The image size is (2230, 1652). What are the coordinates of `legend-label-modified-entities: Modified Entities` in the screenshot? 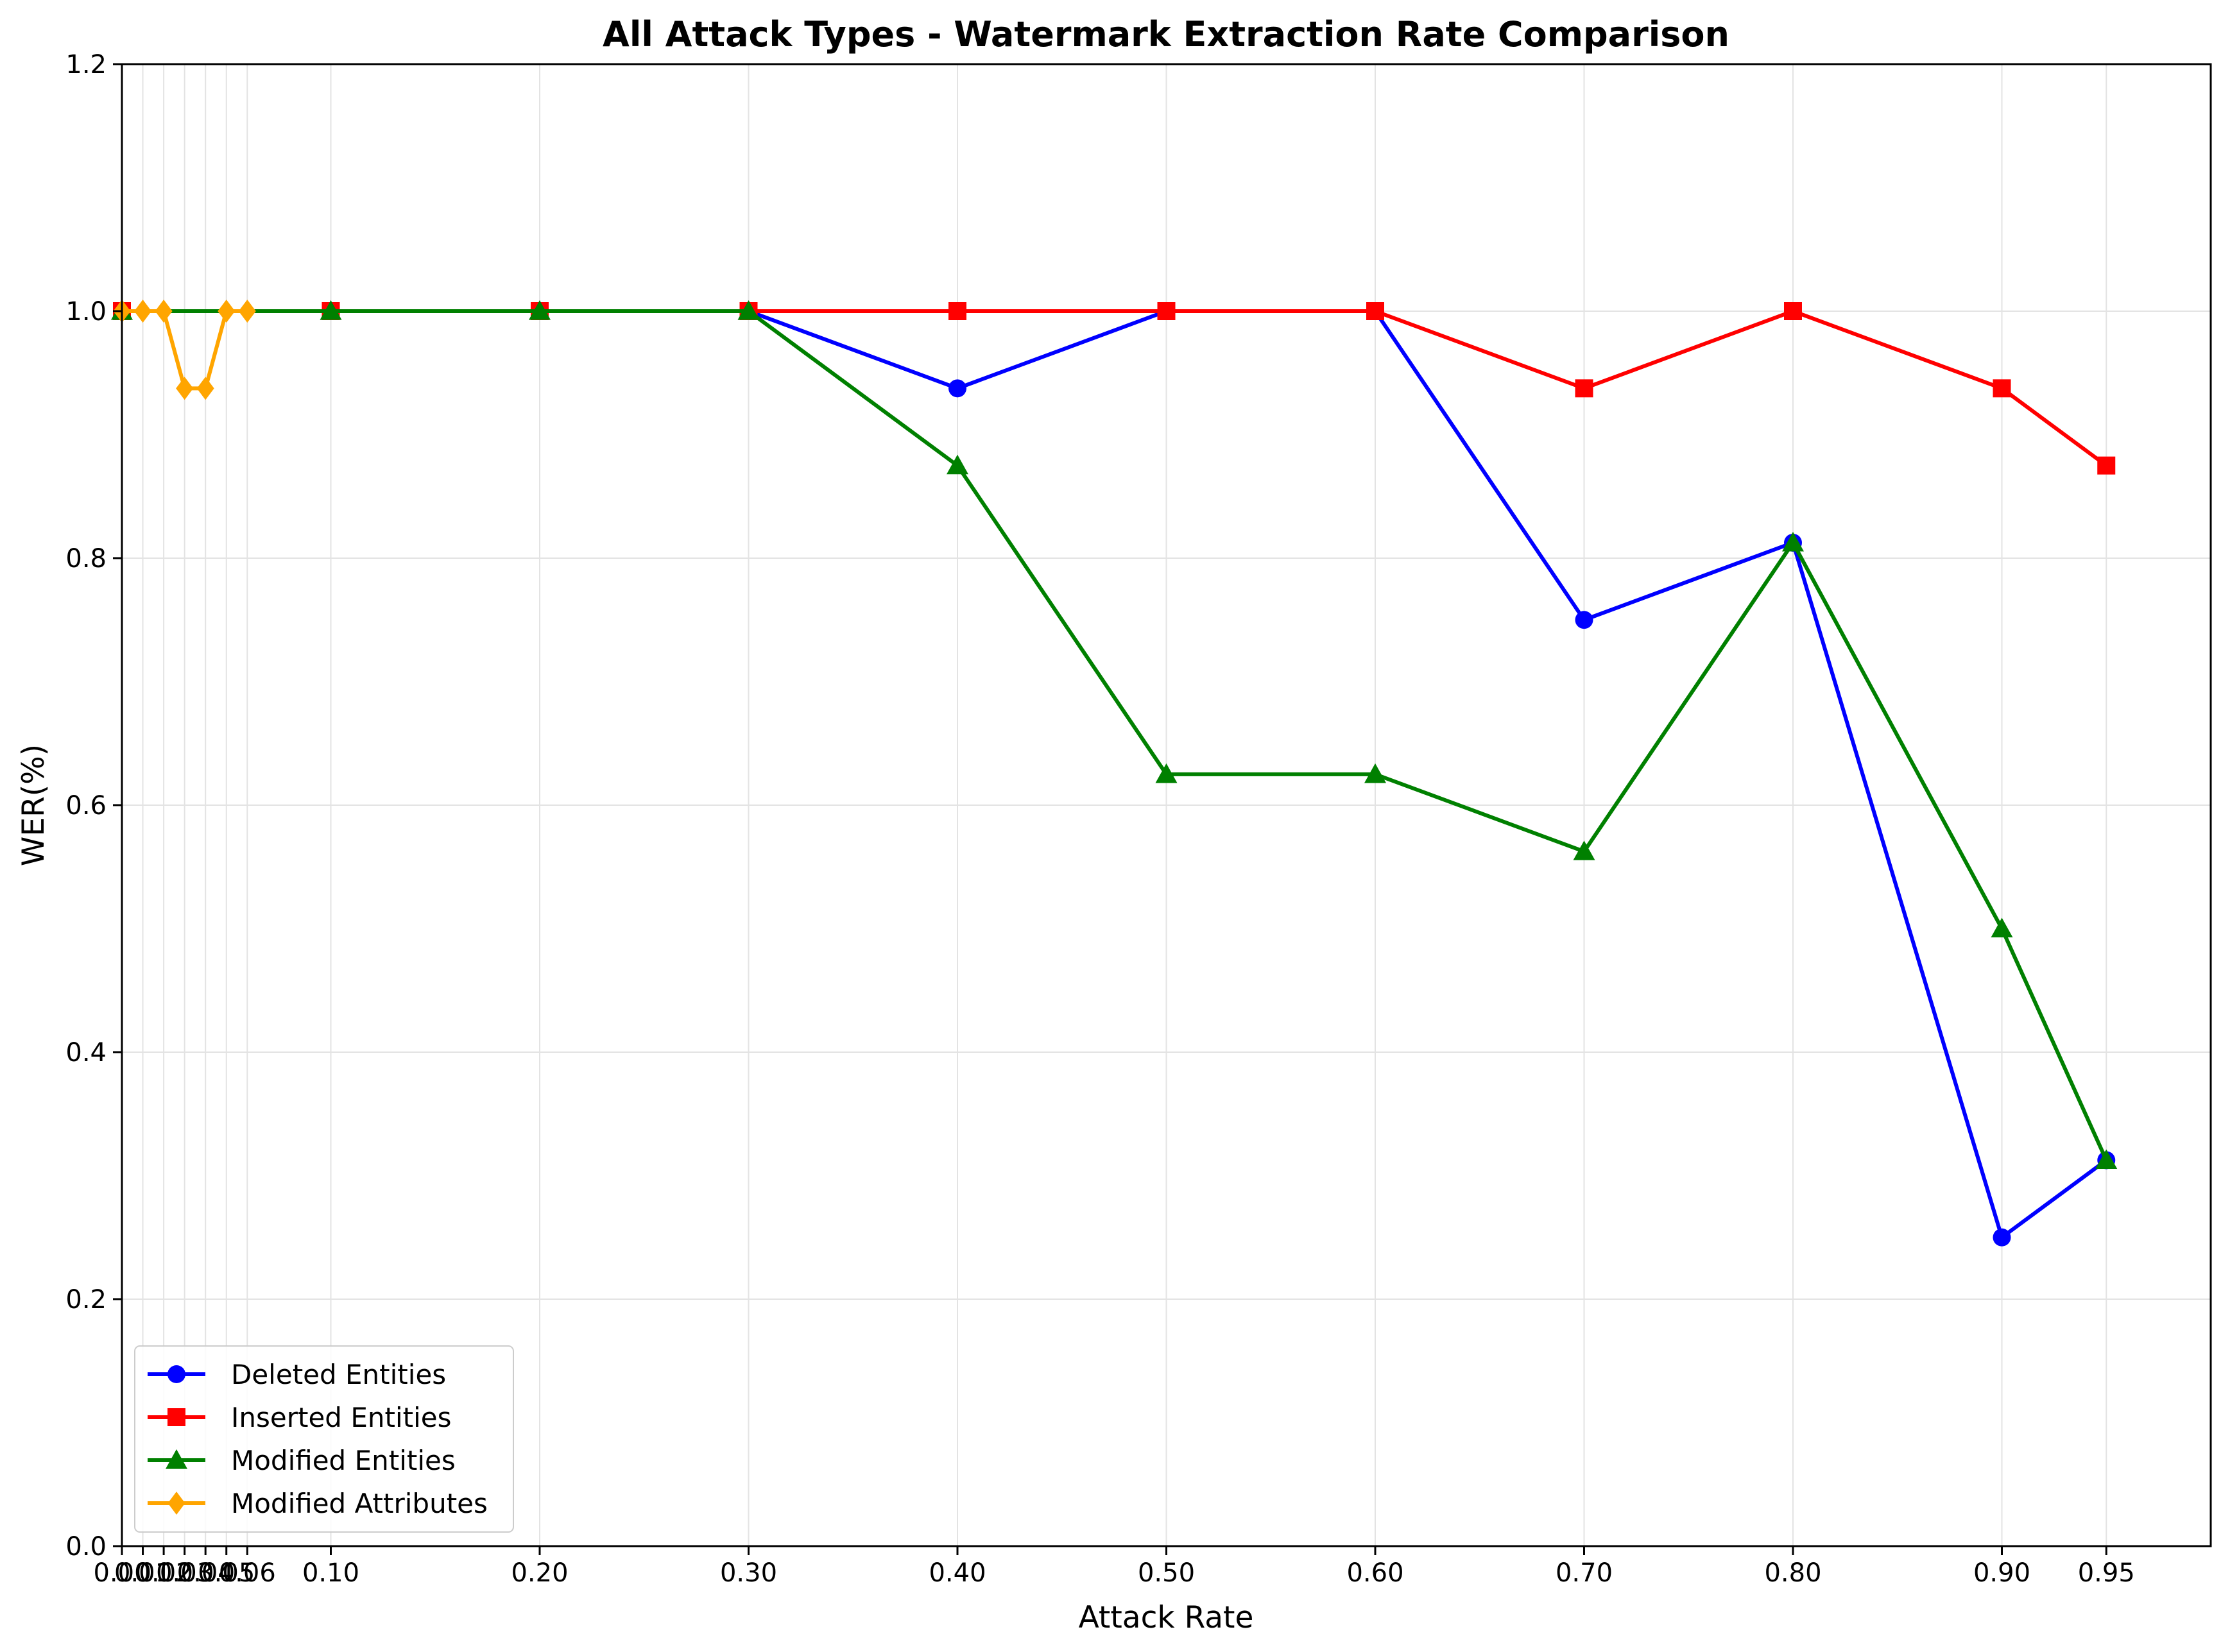 It's located at (343, 1460).